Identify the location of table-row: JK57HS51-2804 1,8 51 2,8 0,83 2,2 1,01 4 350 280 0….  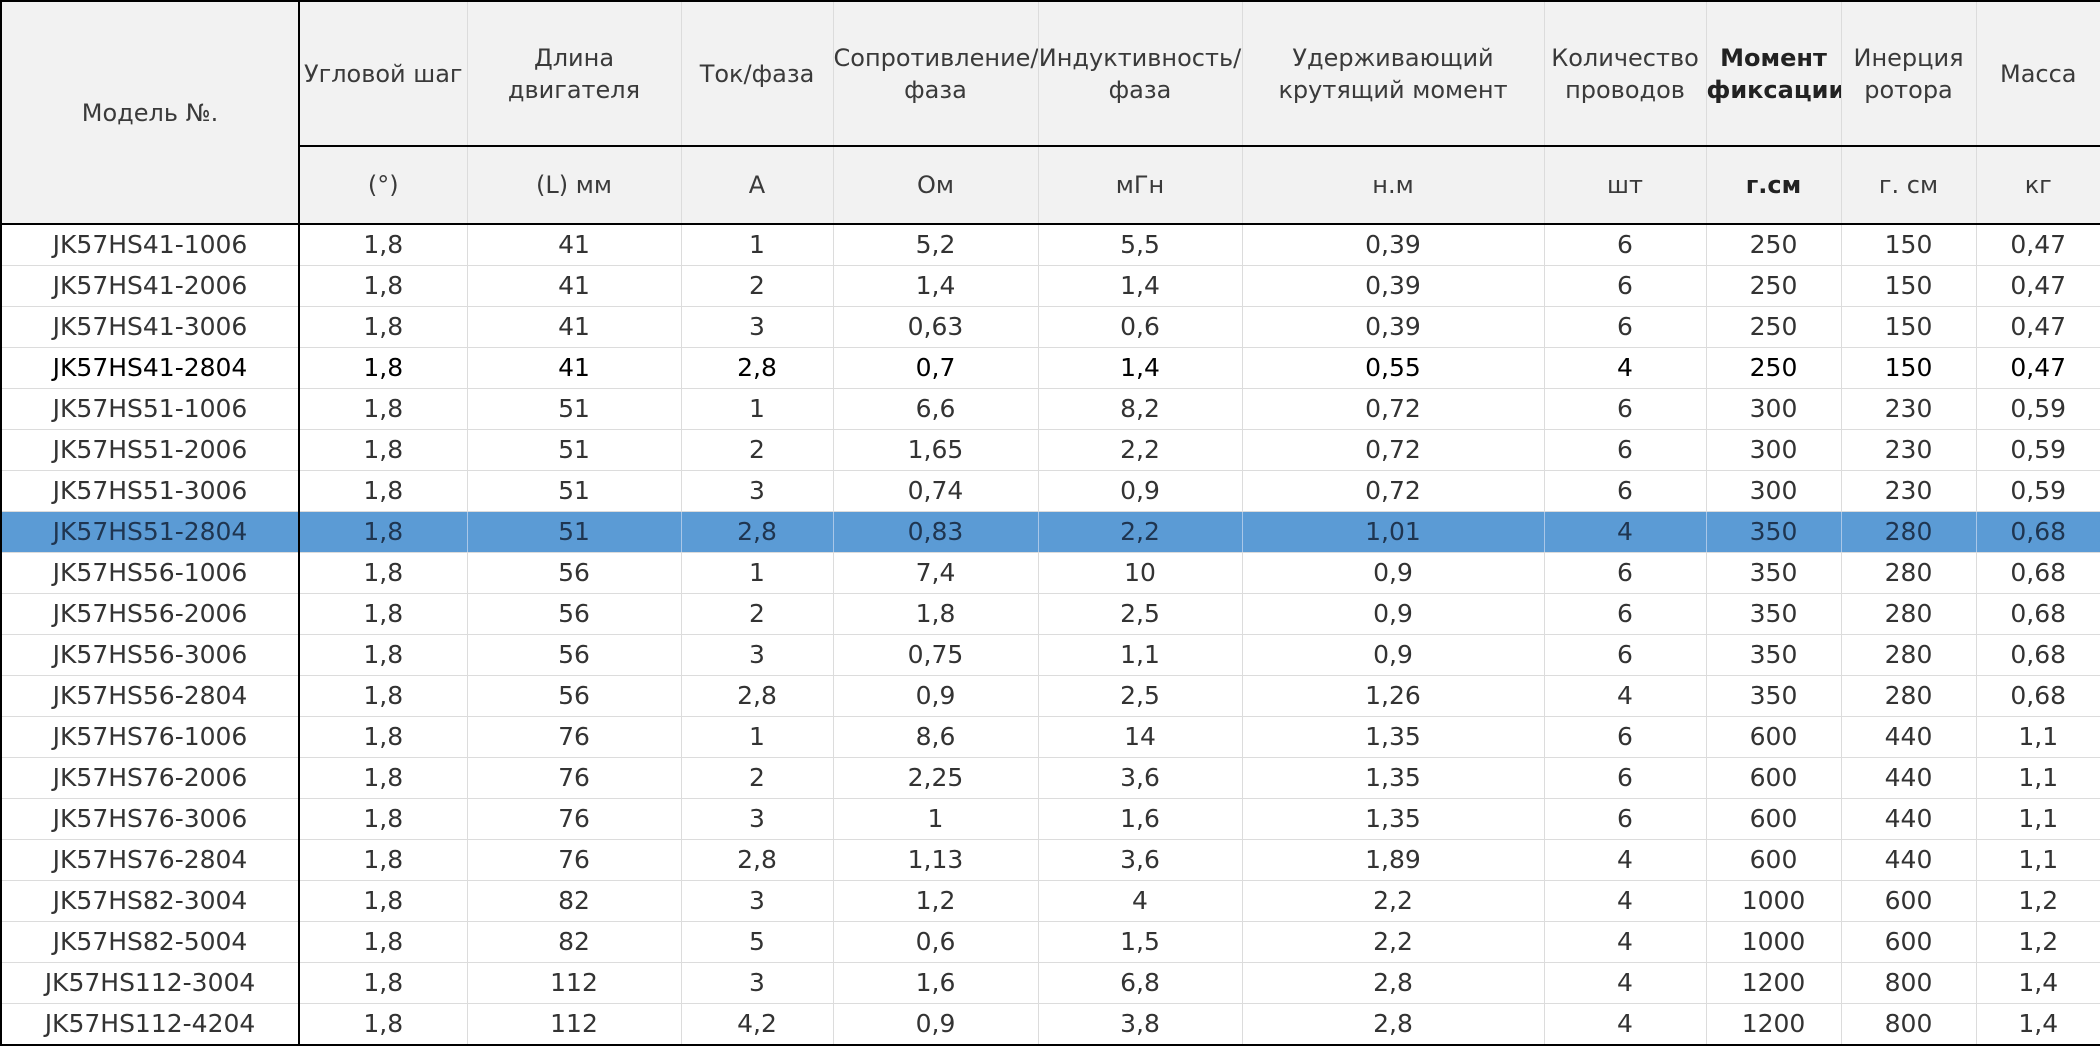
(1050, 532).